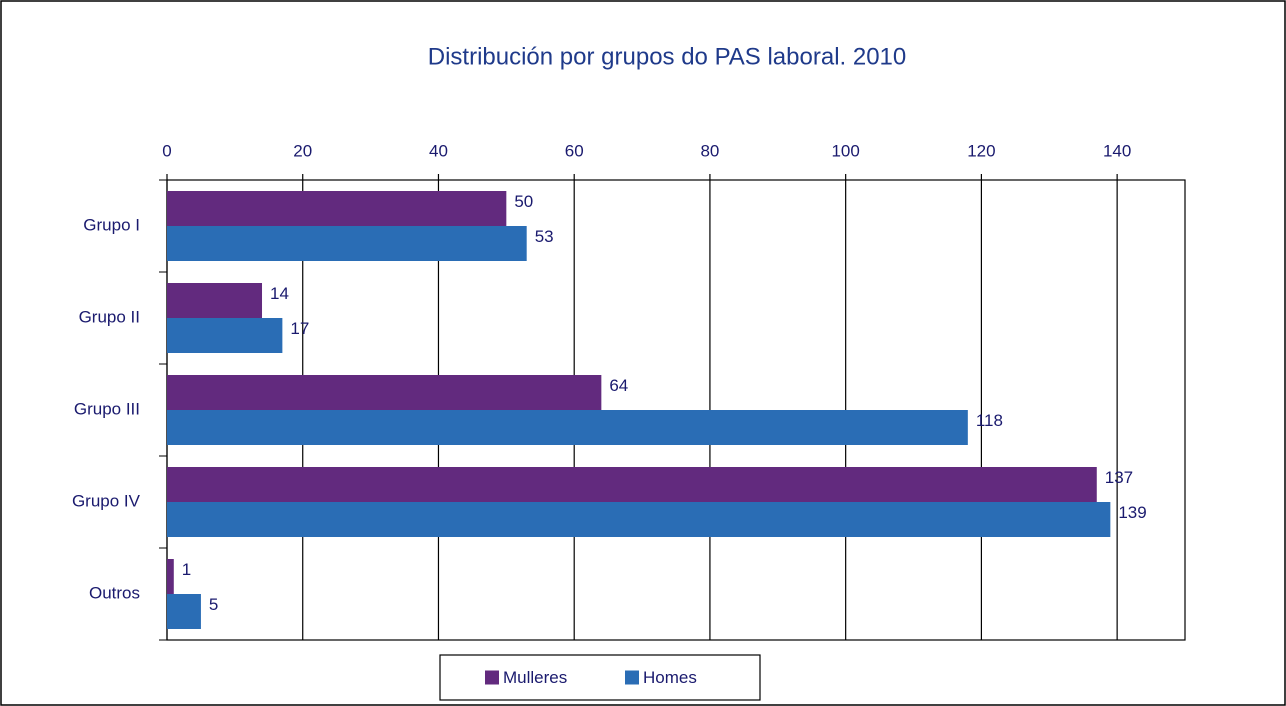 The width and height of the screenshot is (1286, 706). What do you see at coordinates (213, 604) in the screenshot?
I see `data-label: 5` at bounding box center [213, 604].